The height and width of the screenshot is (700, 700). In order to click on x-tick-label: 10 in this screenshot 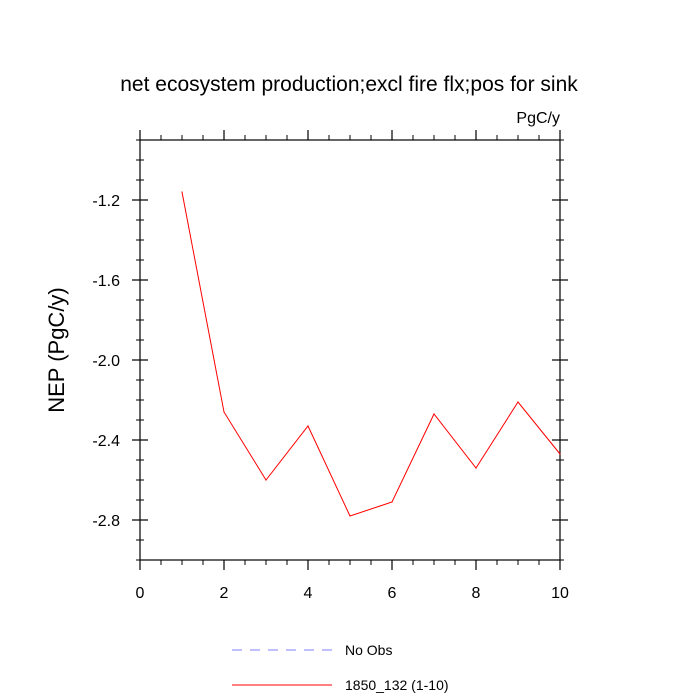, I will do `click(560, 593)`.